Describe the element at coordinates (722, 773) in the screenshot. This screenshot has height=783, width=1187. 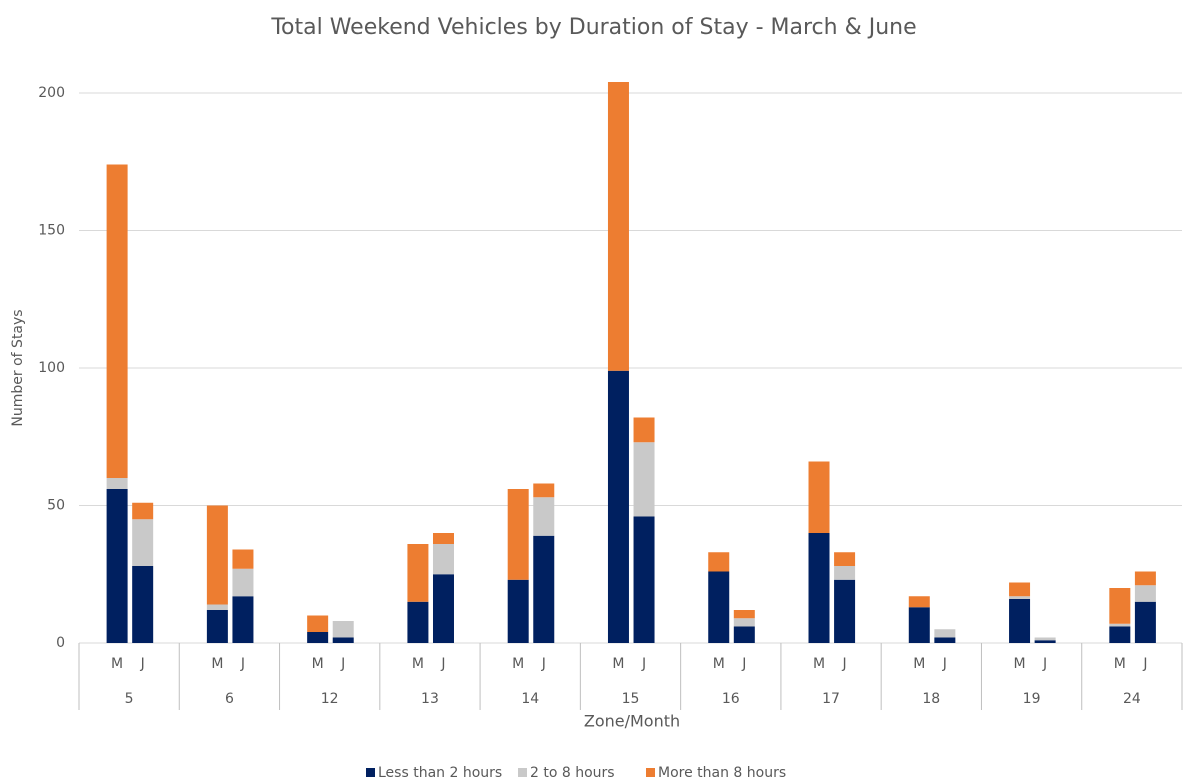
I see `legend-label: More than 8 hours` at that location.